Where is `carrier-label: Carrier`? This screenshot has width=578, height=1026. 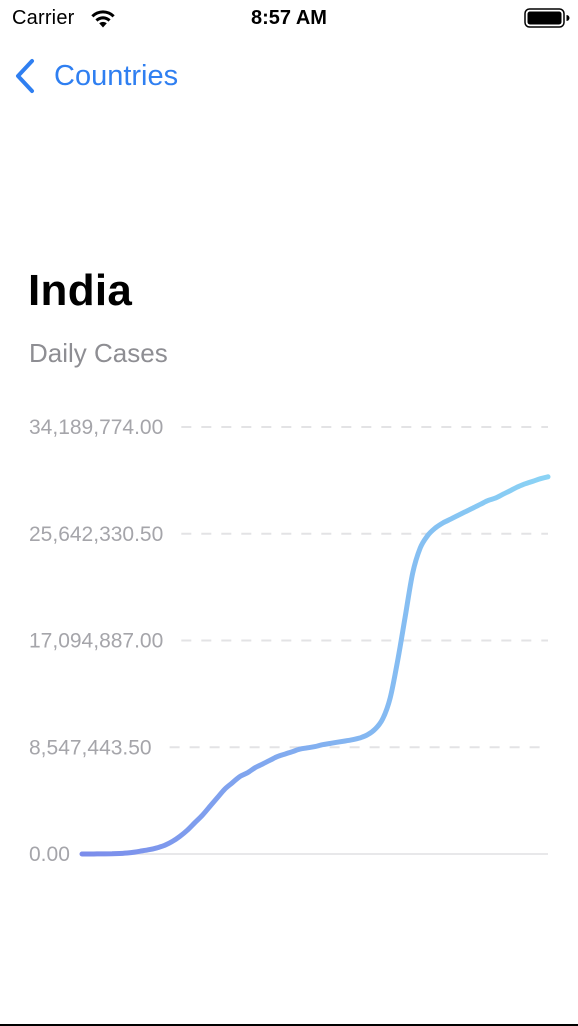 carrier-label: Carrier is located at coordinates (43, 18).